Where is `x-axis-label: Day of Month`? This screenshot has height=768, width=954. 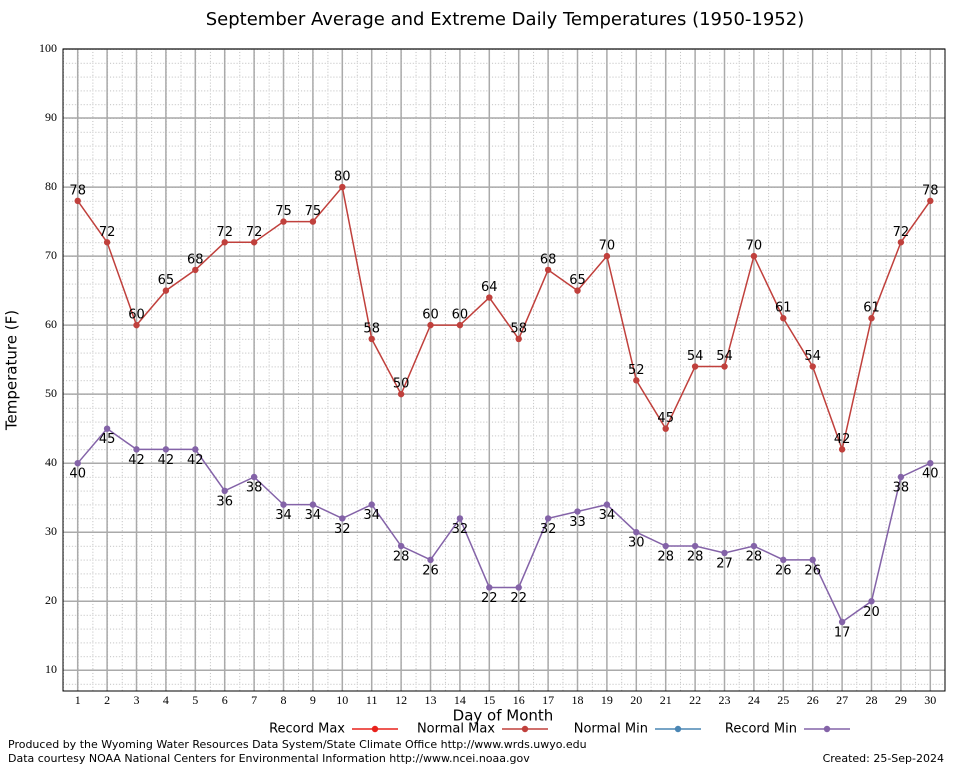 x-axis-label: Day of Month is located at coordinates (503, 716).